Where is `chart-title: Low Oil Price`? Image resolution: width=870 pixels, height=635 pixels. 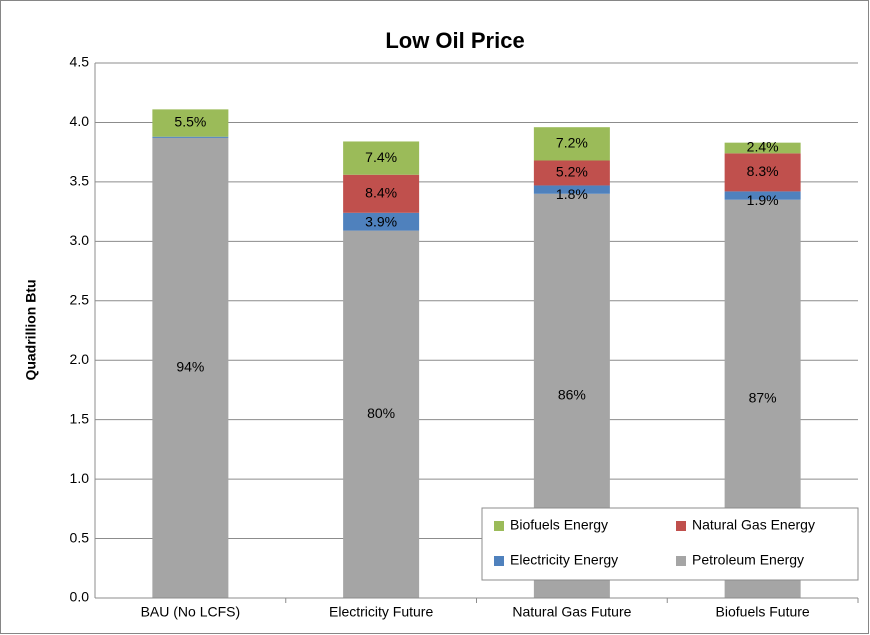
chart-title: Low Oil Price is located at coordinates (454, 40).